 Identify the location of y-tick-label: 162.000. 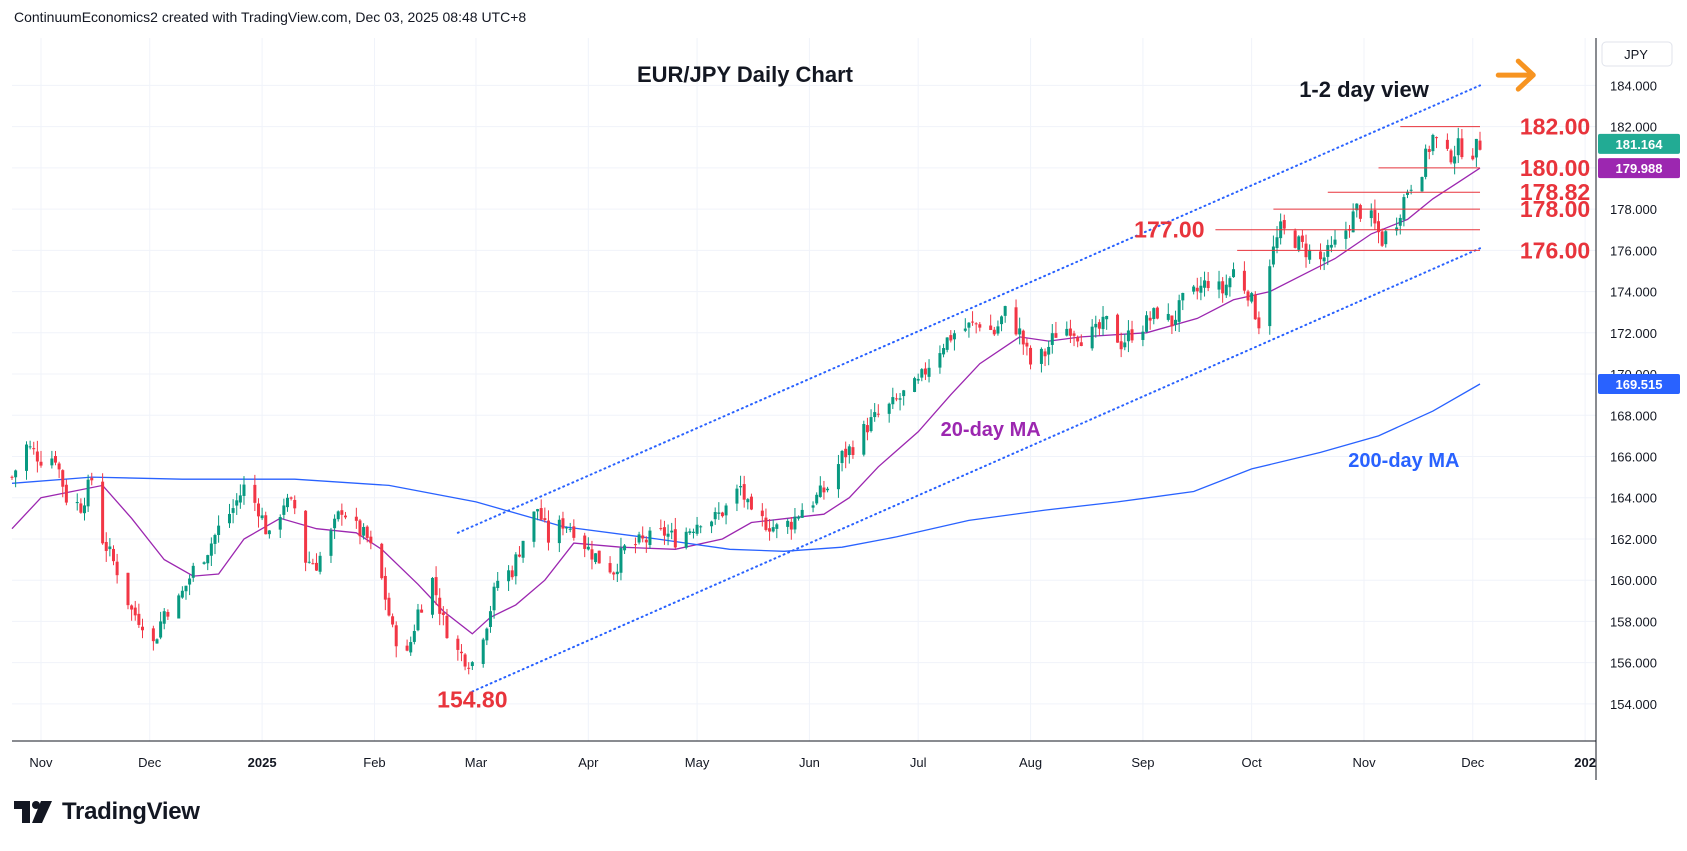
(1633, 539).